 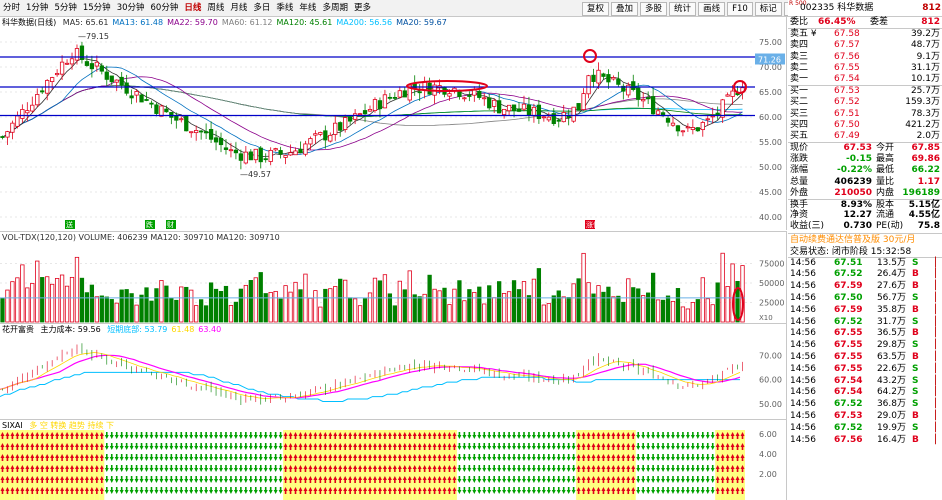 What do you see at coordinates (865, 34) in the screenshot?
I see `ask-row: 卖五 ¥ 67.58 39.2万` at bounding box center [865, 34].